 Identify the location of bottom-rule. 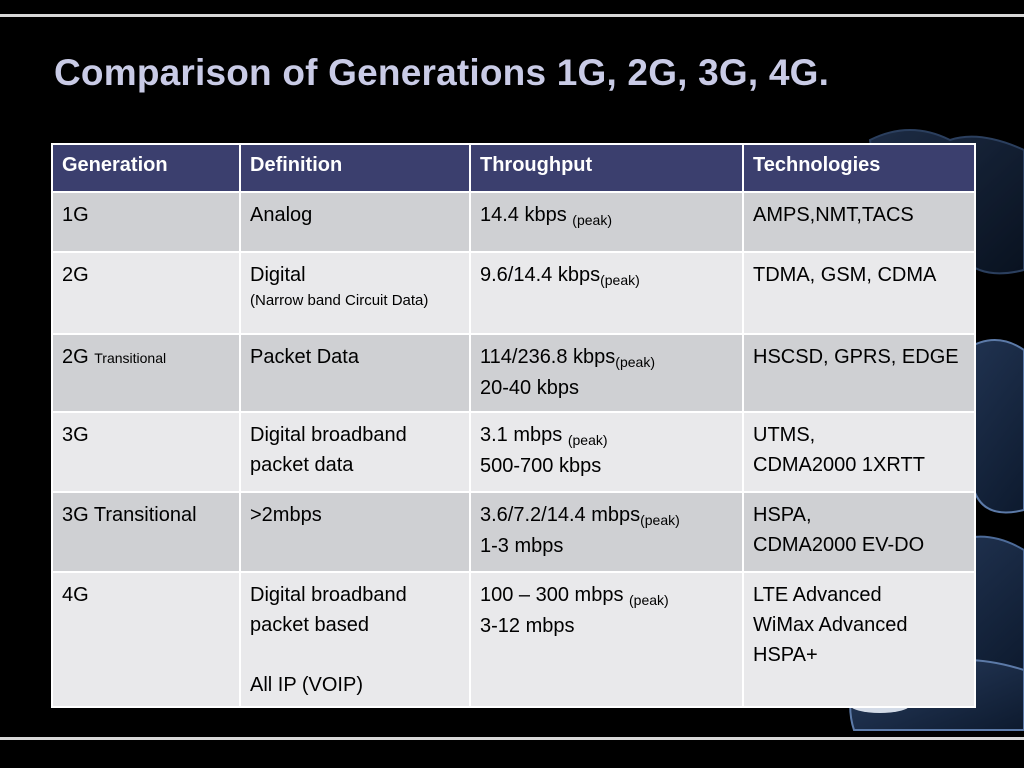
(512, 738).